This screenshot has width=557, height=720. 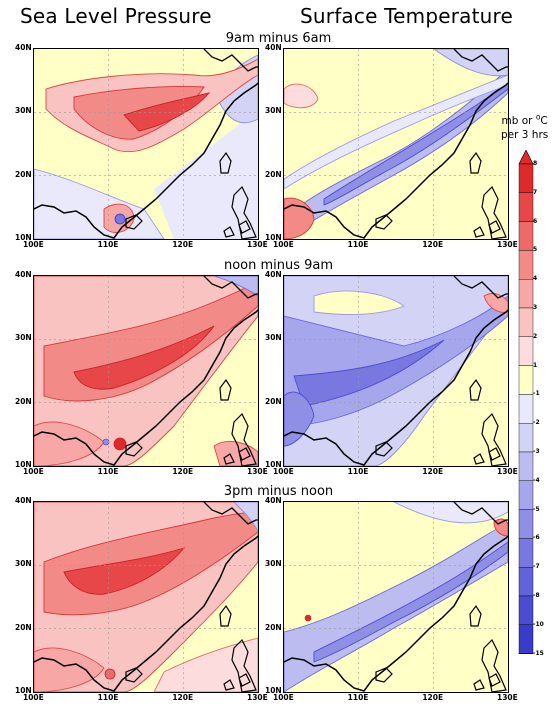 I want to click on map-panel-temperature-9am, so click(x=396, y=144).